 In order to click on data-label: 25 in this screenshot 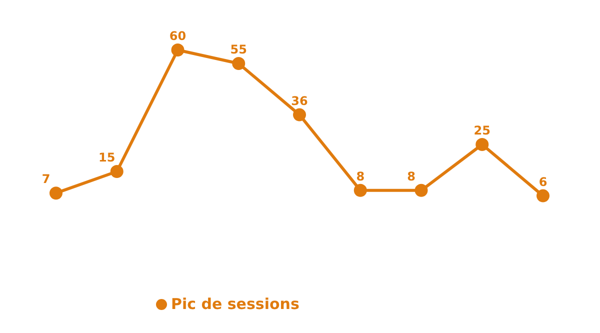, I will do `click(482, 131)`.